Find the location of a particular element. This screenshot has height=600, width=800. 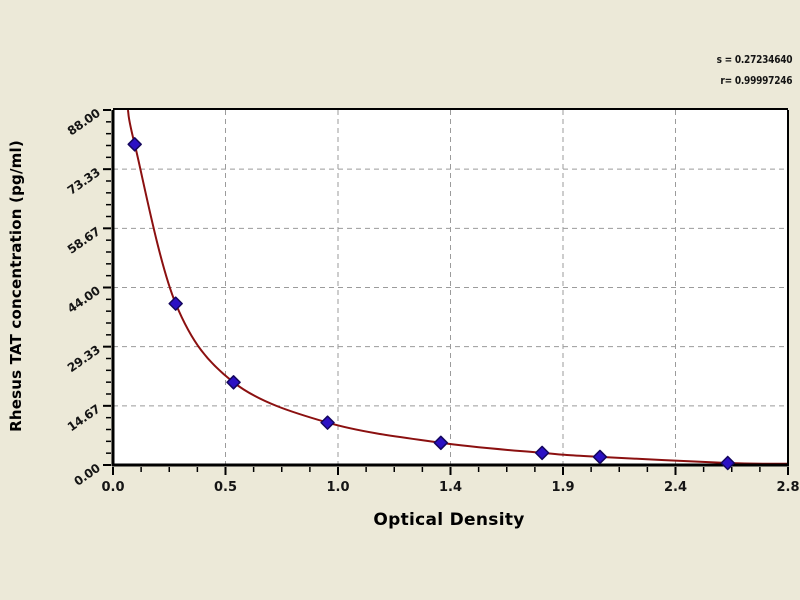

x-tick-label: 0.5 is located at coordinates (225, 487).